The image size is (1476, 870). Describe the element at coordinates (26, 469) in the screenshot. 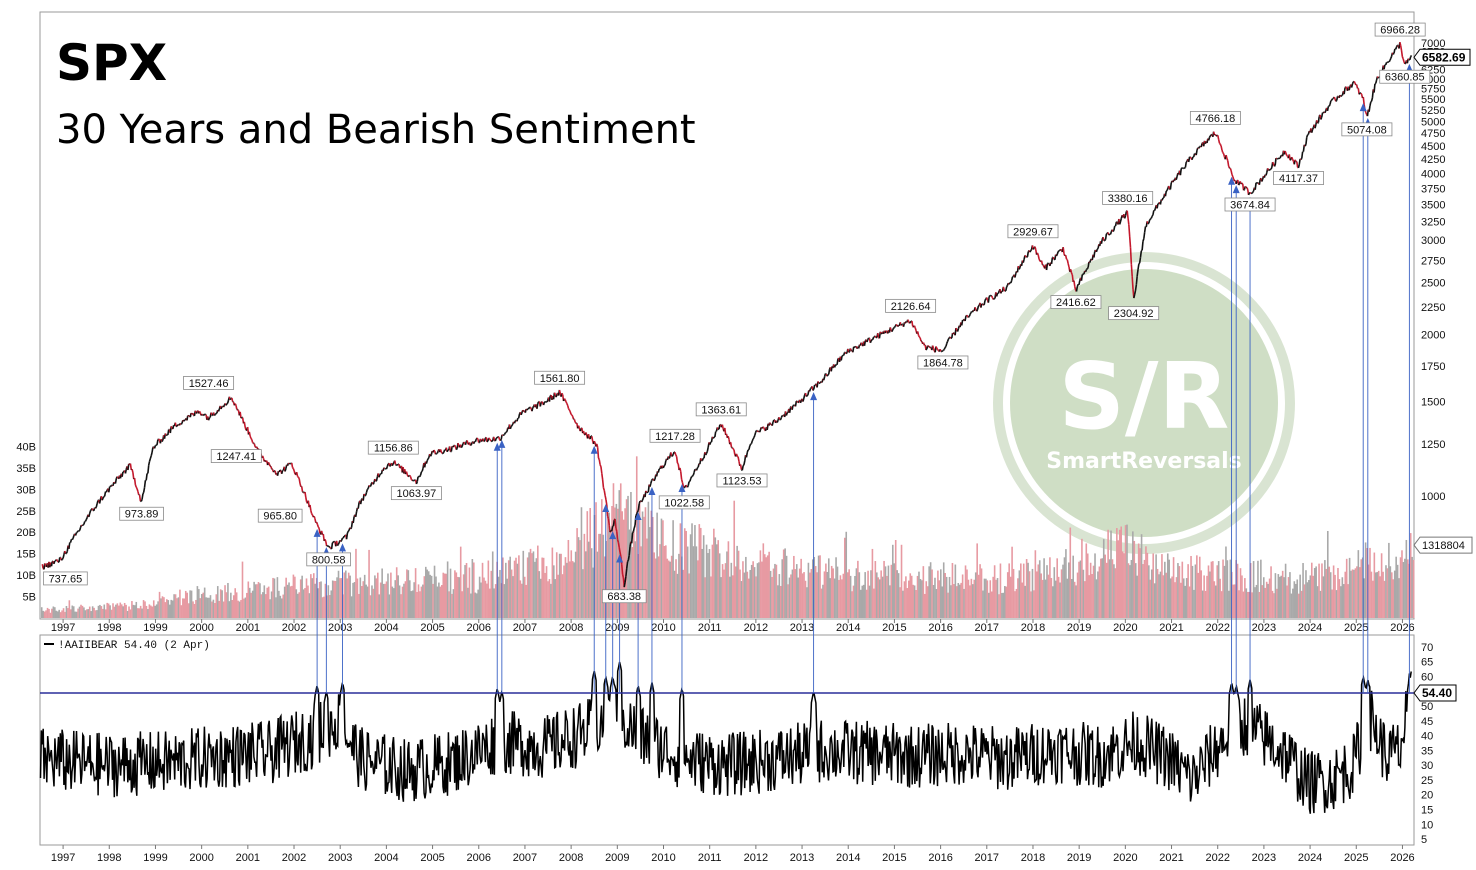

I see `volume-y-tick: 35B` at that location.